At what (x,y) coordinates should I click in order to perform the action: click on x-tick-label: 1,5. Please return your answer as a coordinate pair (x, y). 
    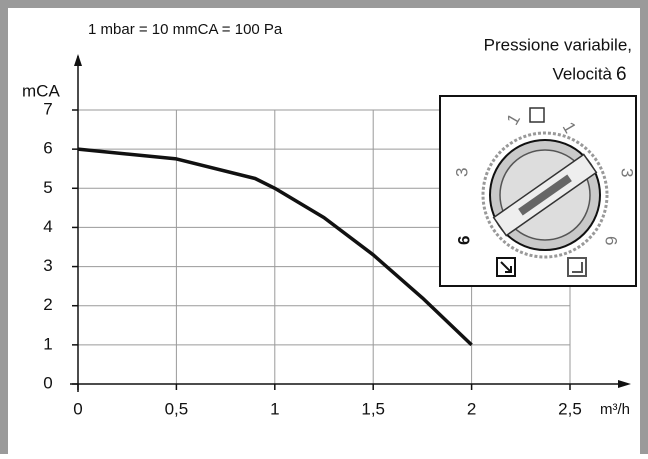
    Looking at the image, I should click on (373, 408).